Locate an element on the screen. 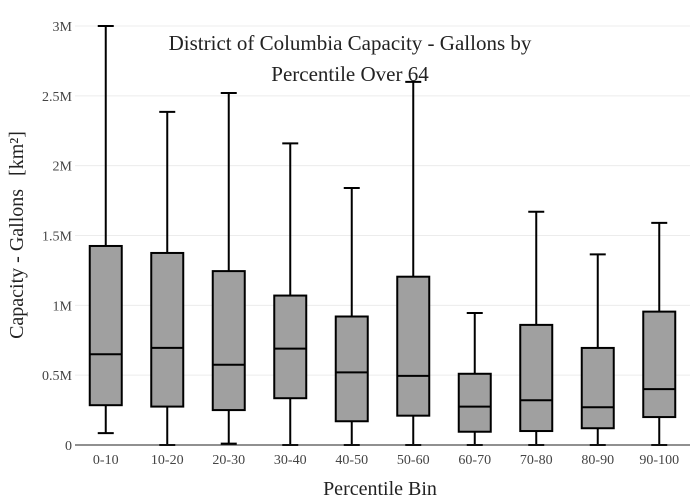  x-tick-label: 20-30 is located at coordinates (228, 460).